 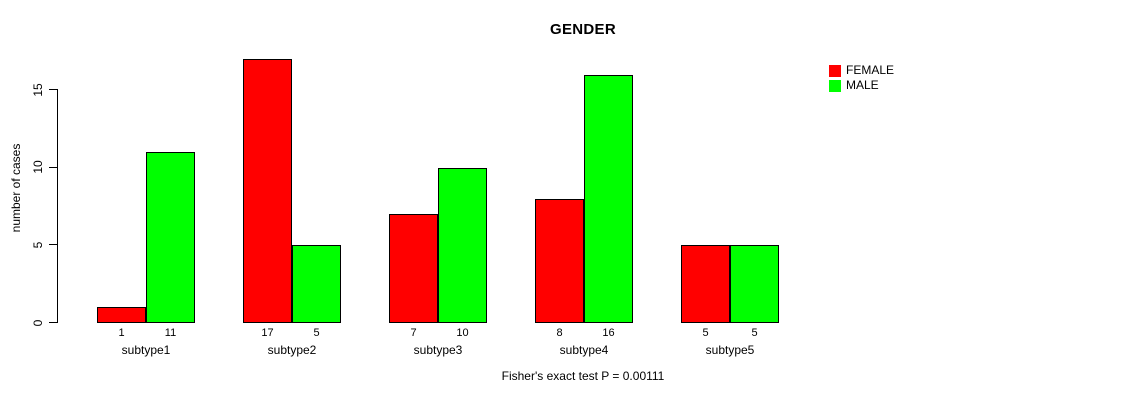 What do you see at coordinates (267, 190) in the screenshot?
I see `bar-female-subtype2` at bounding box center [267, 190].